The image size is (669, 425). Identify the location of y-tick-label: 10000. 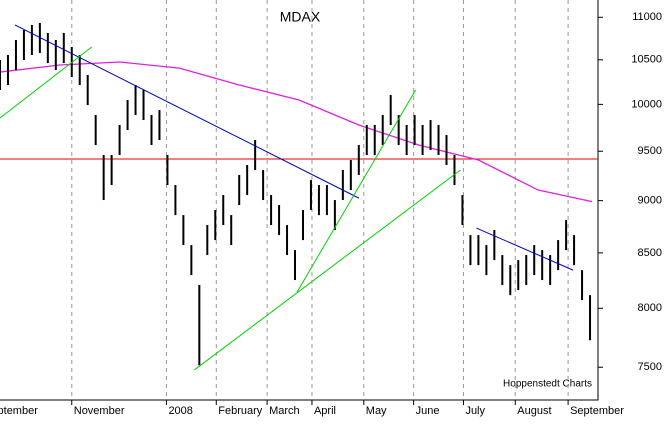
(646, 104).